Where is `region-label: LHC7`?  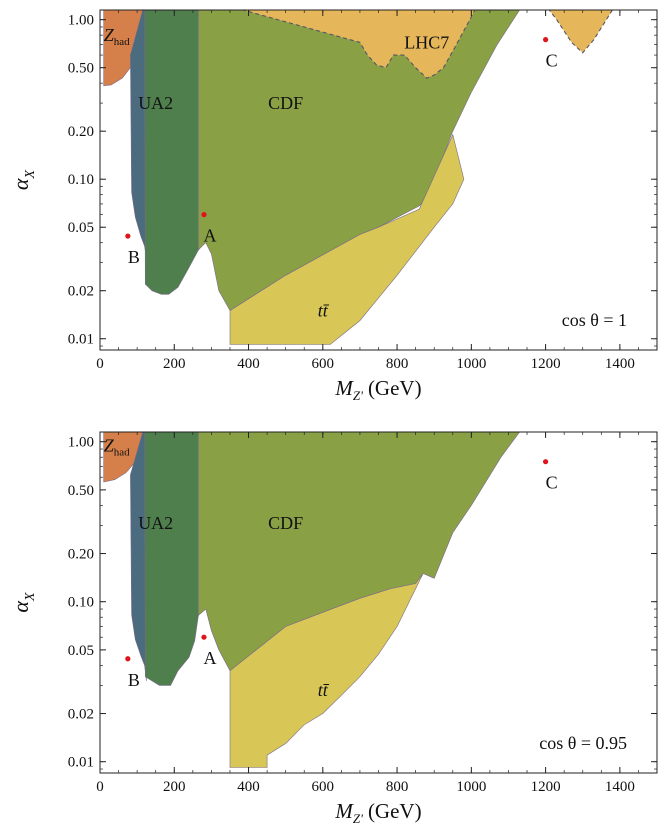 region-label: LHC7 is located at coordinates (426, 42).